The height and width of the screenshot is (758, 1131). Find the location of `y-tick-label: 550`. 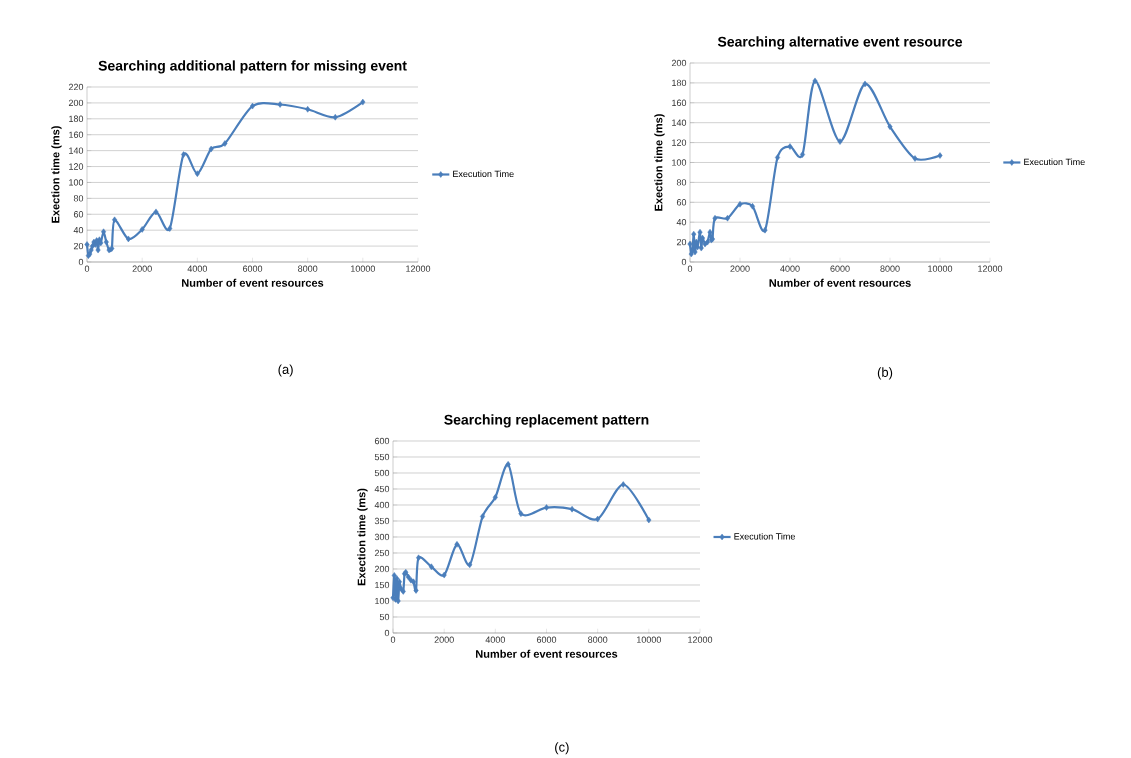

y-tick-label: 550 is located at coordinates (382, 457).